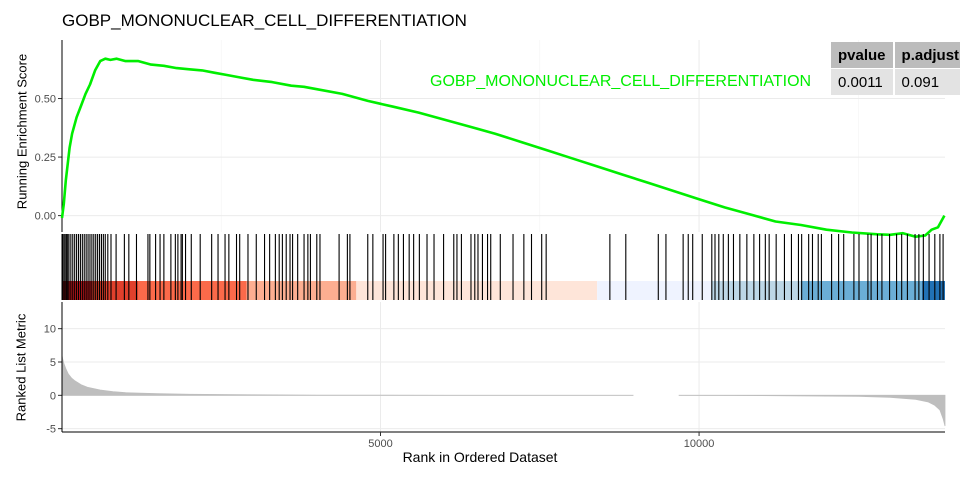  What do you see at coordinates (480, 457) in the screenshot?
I see `x-axis-title: Rank in Ordered Dataset` at bounding box center [480, 457].